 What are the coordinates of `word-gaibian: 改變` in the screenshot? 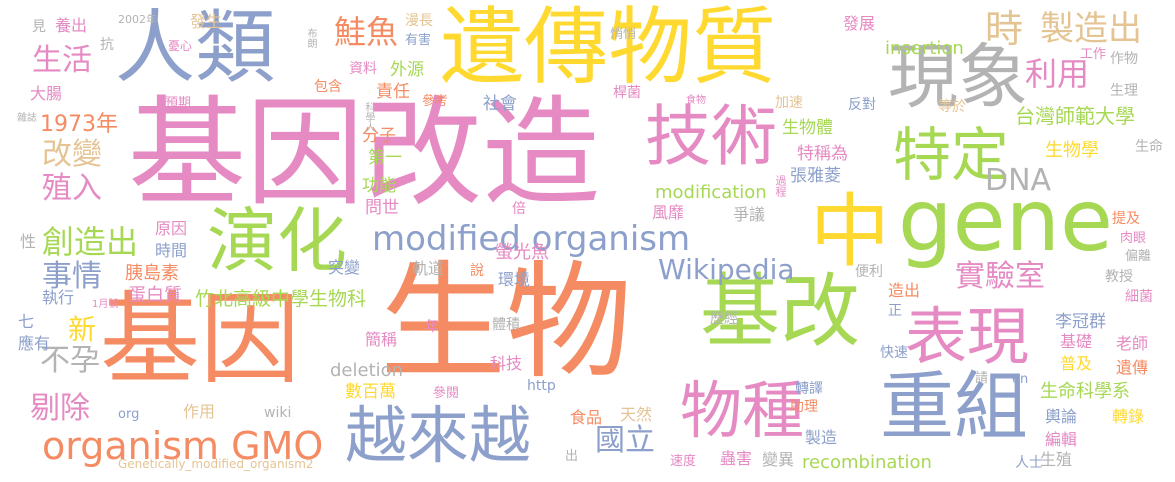 It's located at (72, 154).